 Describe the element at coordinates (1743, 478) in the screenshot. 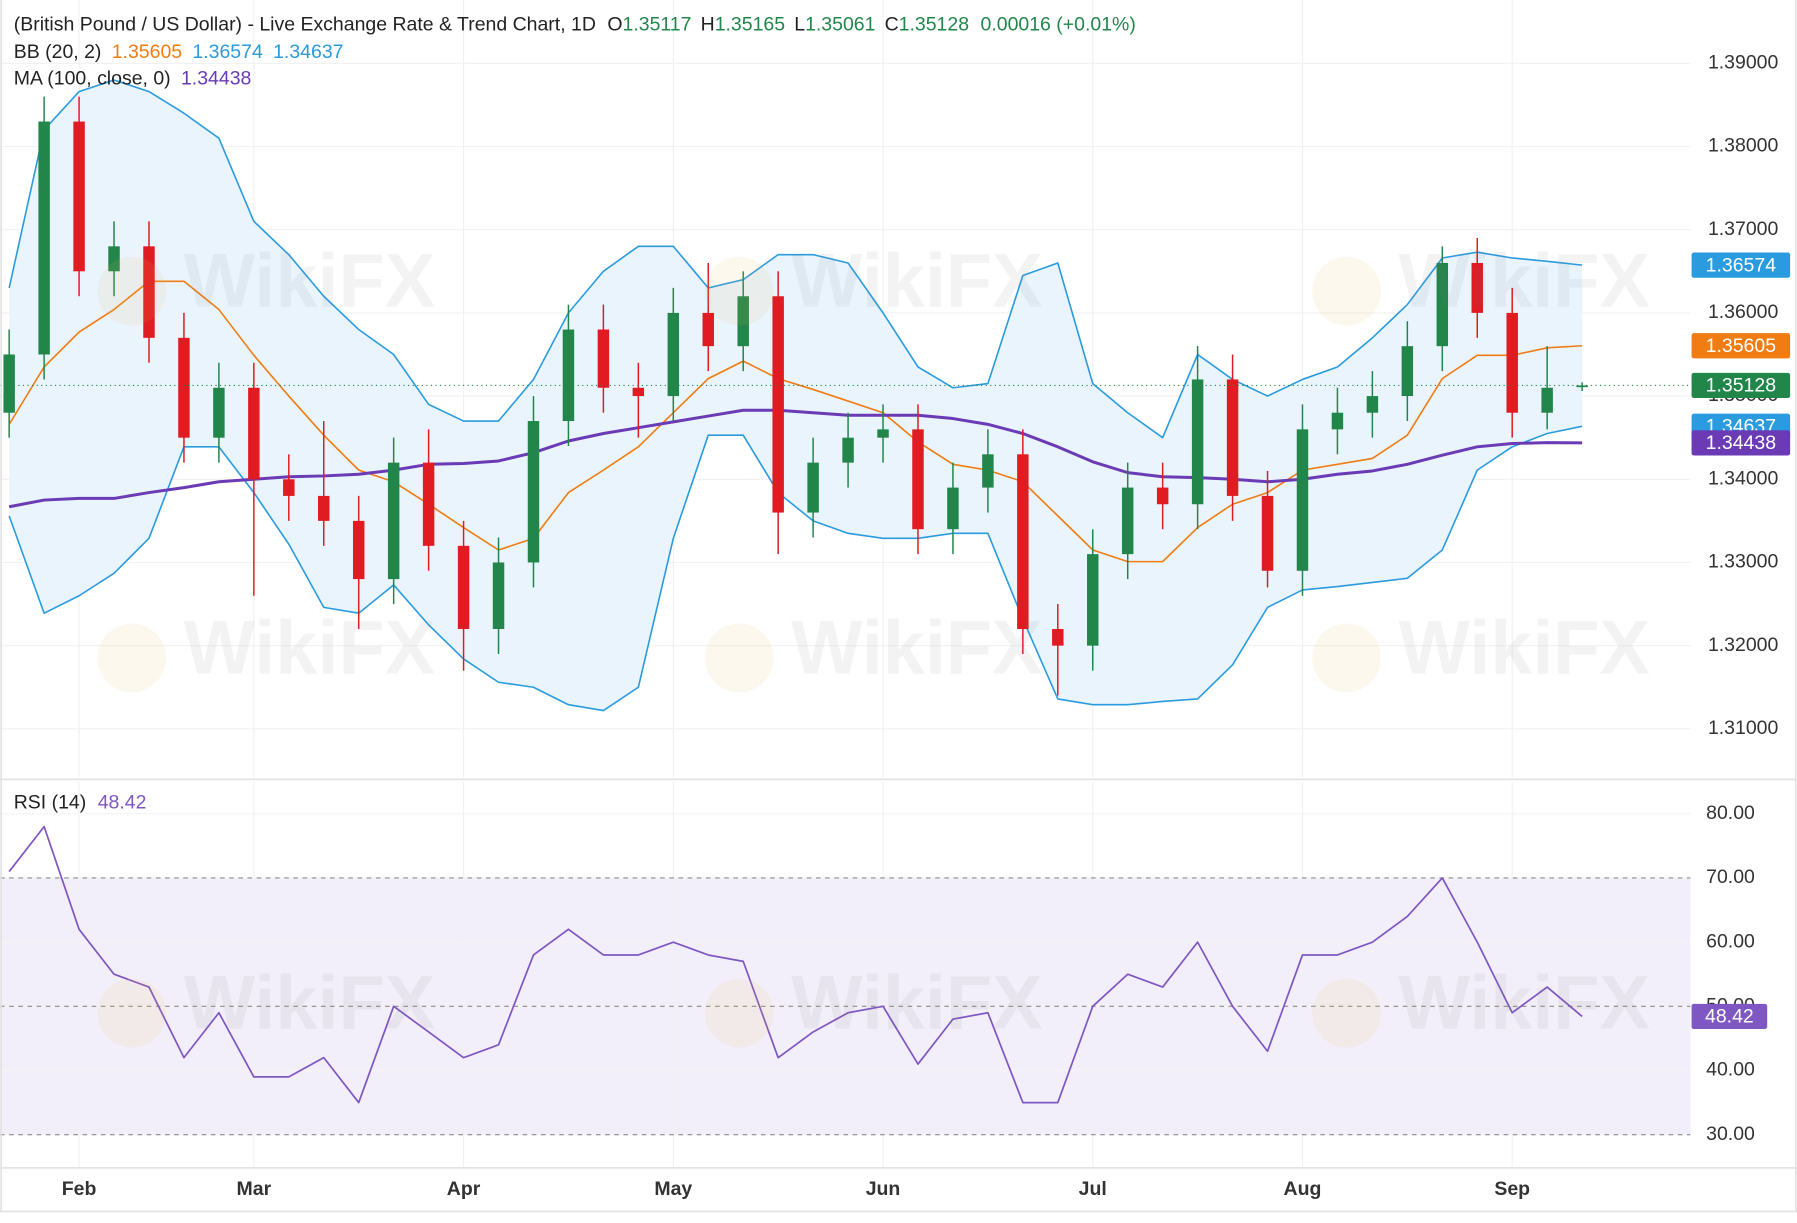

I see `y-tick-label: 1.34000` at that location.